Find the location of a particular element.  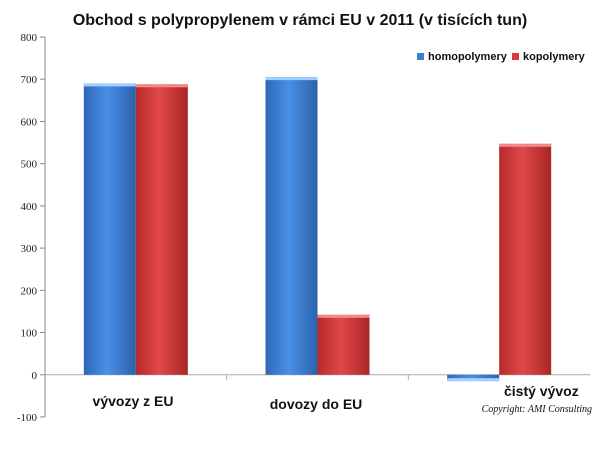

legend-swatch-homopolymery is located at coordinates (420, 56).